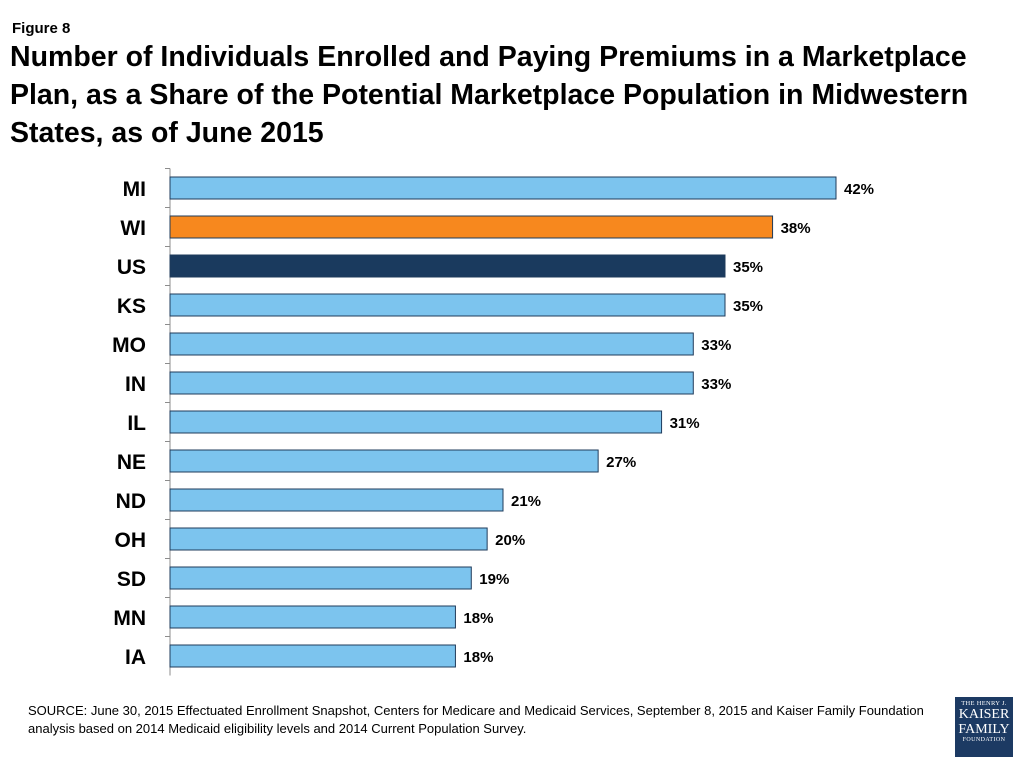 This screenshot has width=1024, height=768. Describe the element at coordinates (526, 501) in the screenshot. I see `value-label-nd: 21%` at that location.